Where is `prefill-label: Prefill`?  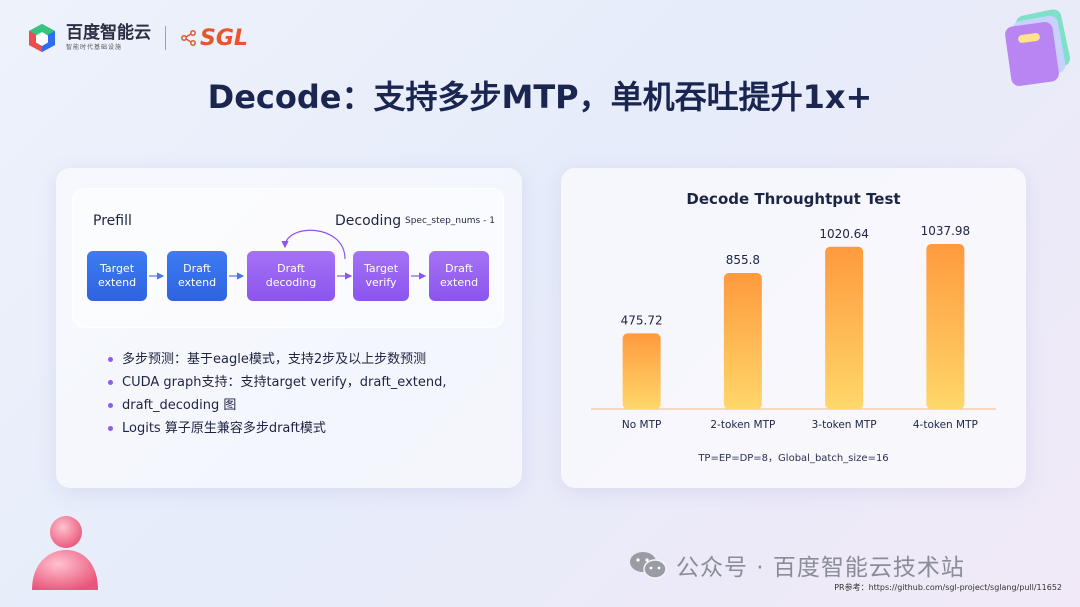
prefill-label: Prefill is located at coordinates (112, 221).